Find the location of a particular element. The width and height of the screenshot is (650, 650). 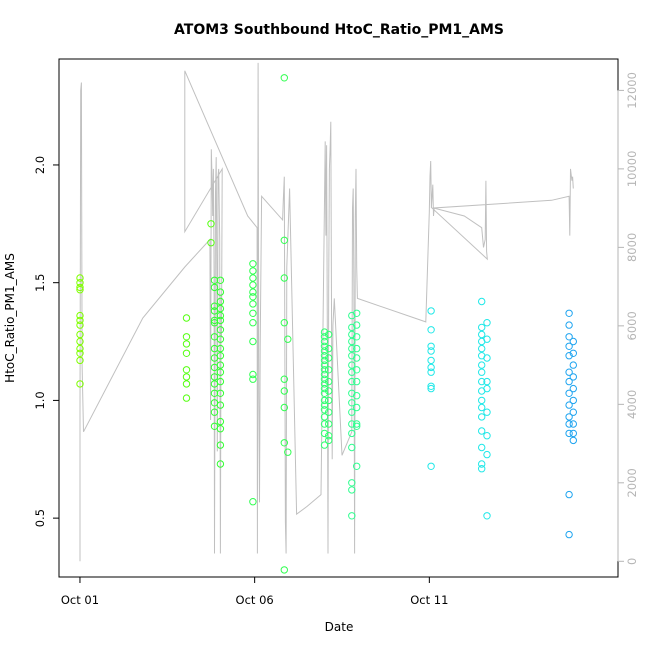

x-tick-label: Oct 06 is located at coordinates (255, 600).